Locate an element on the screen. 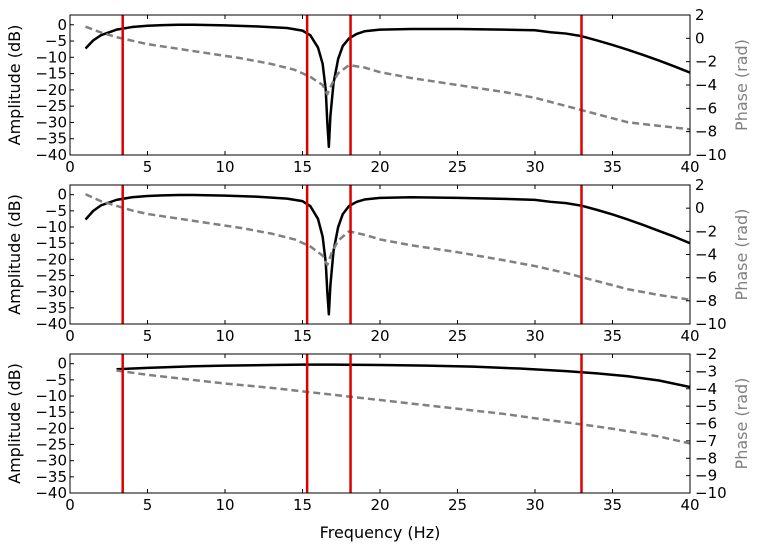 The width and height of the screenshot is (757, 550). y2-tick-label: −5 is located at coordinates (706, 406).